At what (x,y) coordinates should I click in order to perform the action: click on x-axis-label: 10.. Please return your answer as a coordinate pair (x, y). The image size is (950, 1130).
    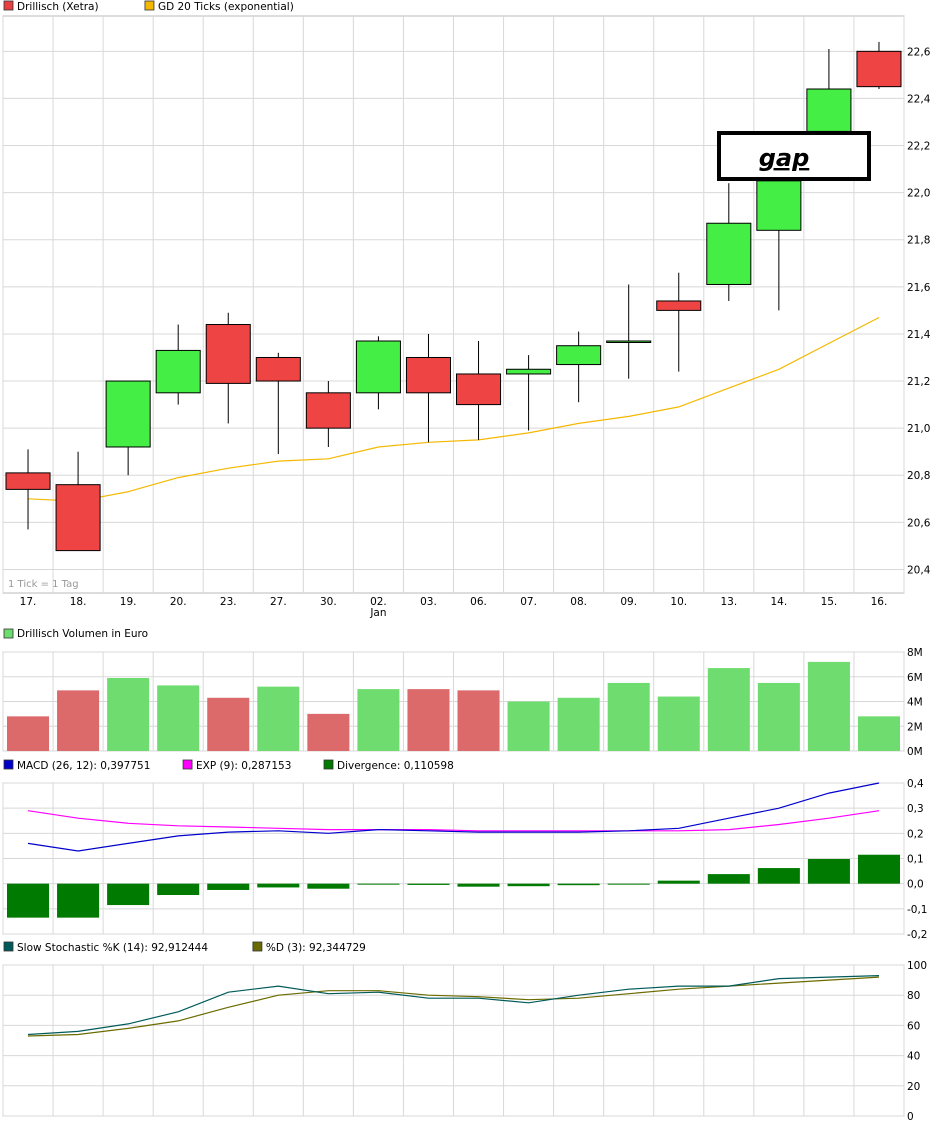
    Looking at the image, I should click on (678, 602).